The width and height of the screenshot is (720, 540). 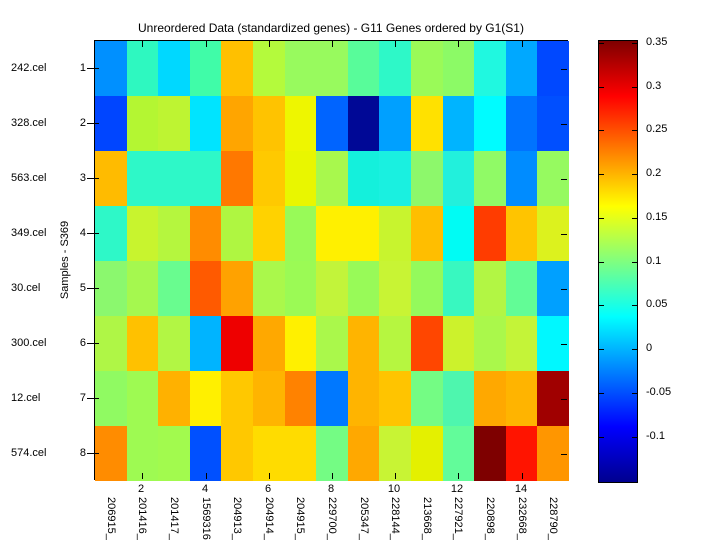 What do you see at coordinates (29, 233) in the screenshot?
I see `sample-label: 349.cel` at bounding box center [29, 233].